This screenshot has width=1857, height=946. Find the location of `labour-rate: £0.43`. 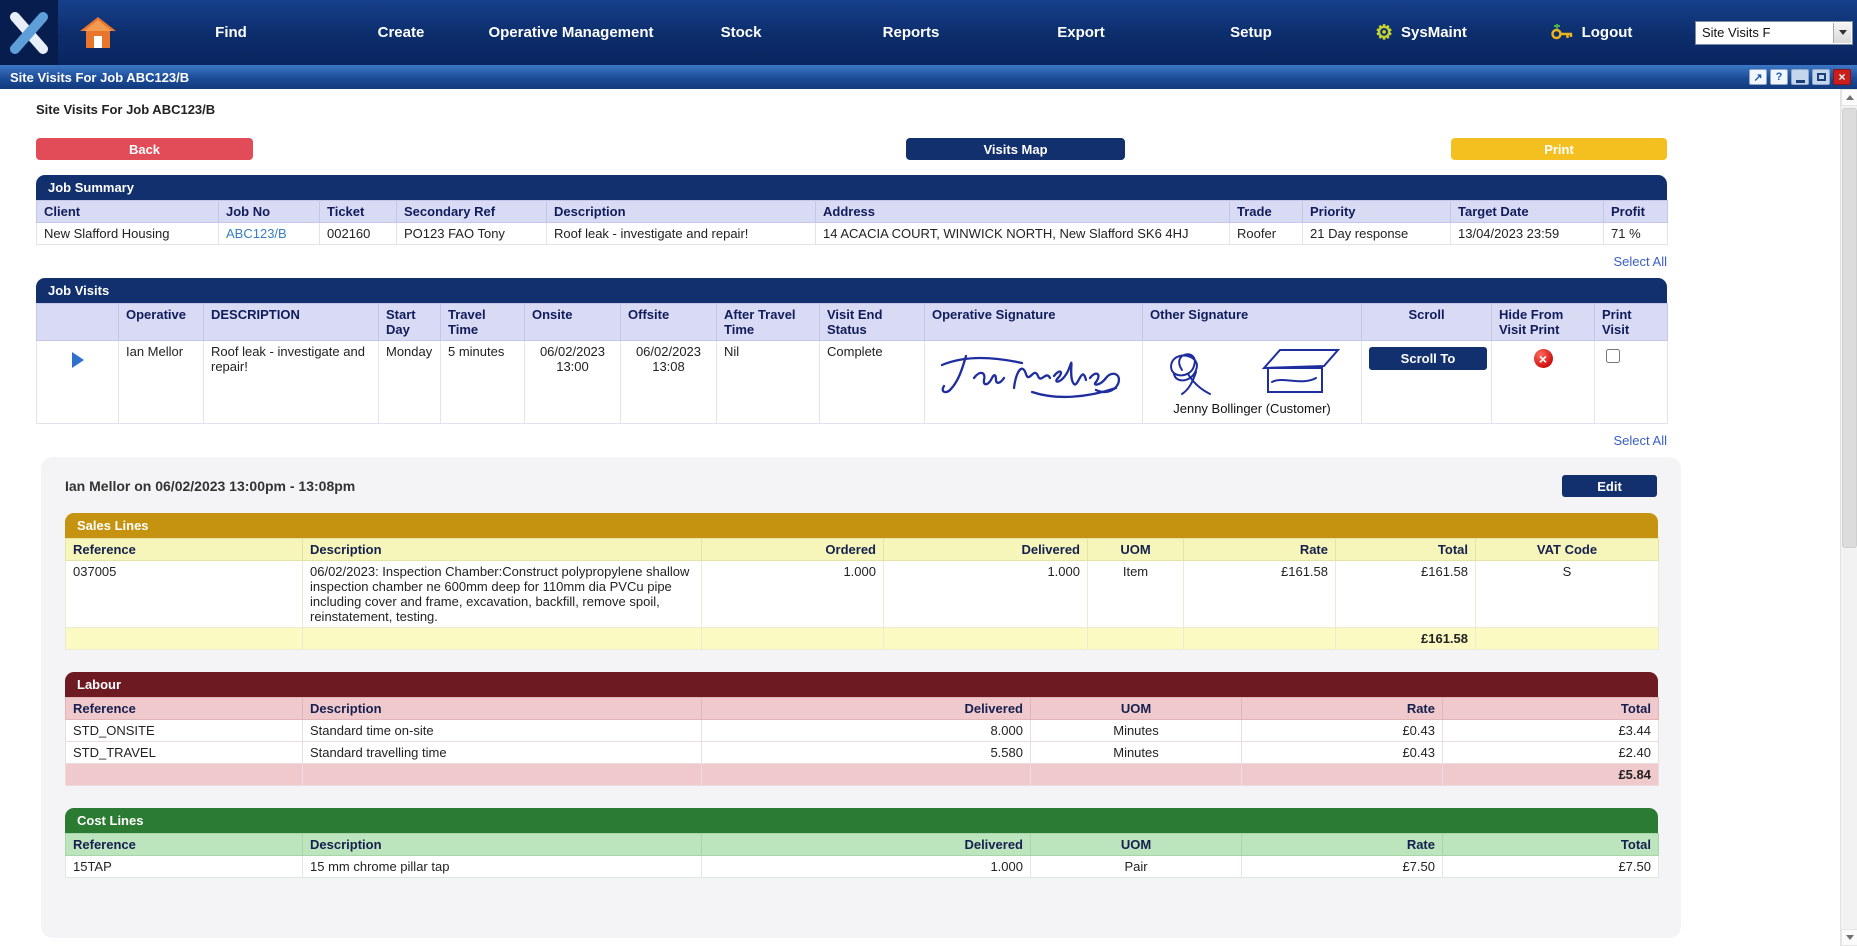

labour-rate: £0.43 is located at coordinates (1342, 752).